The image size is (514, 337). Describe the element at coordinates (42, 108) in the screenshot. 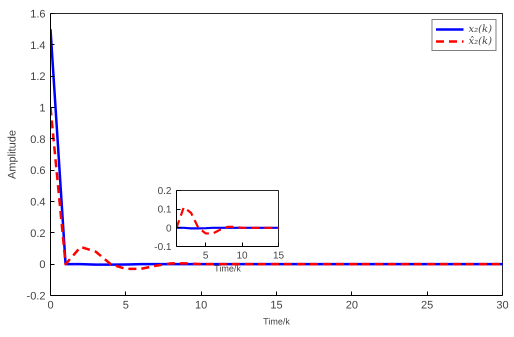

I see `y-tick-label: 1` at that location.